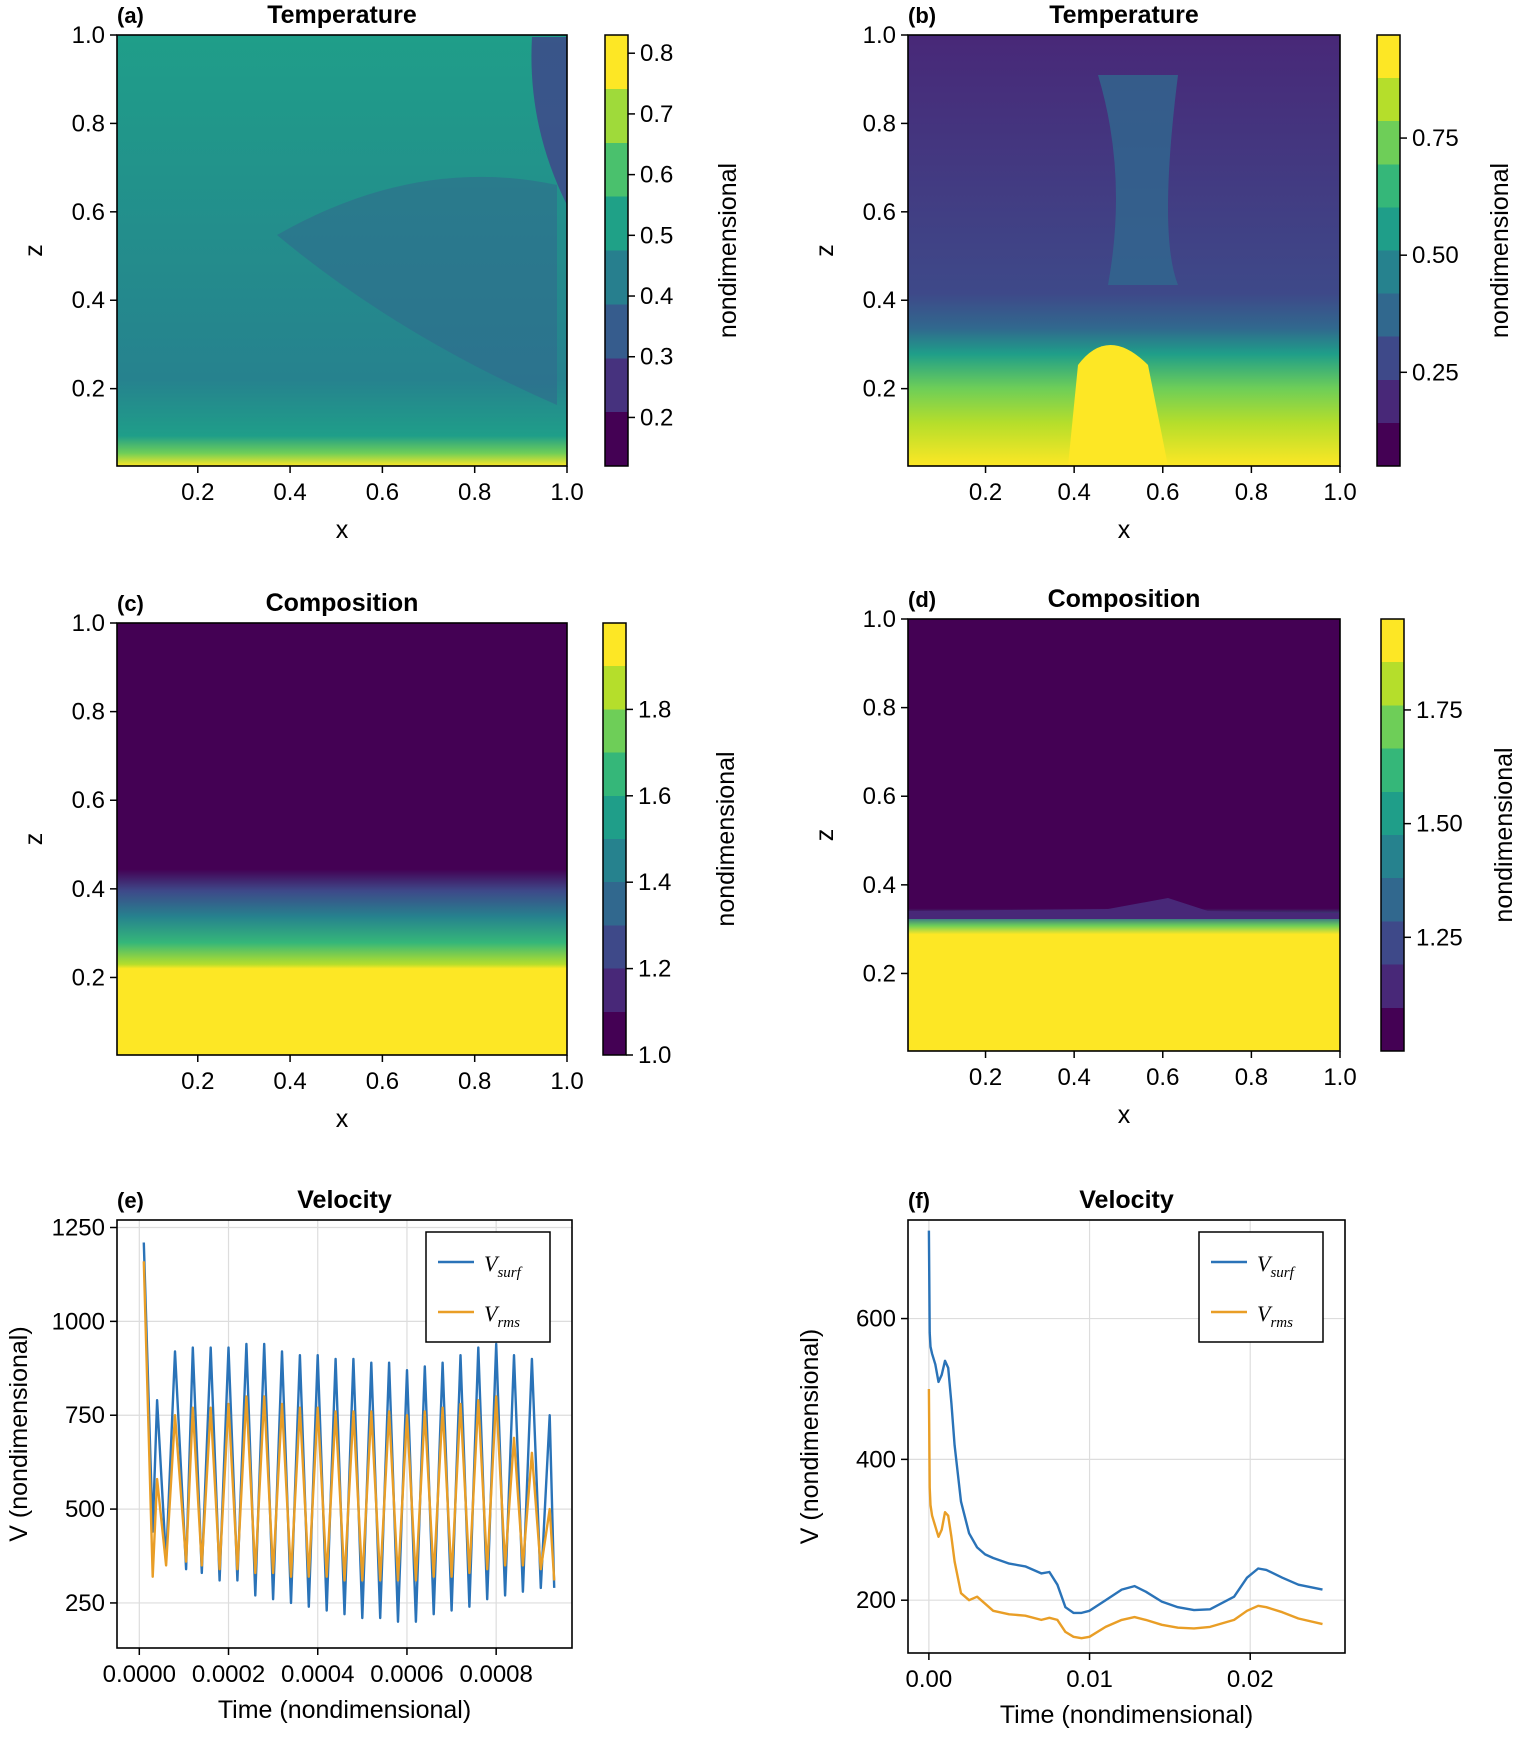  What do you see at coordinates (922, 599) in the screenshot?
I see `panel-label: (d)` at bounding box center [922, 599].